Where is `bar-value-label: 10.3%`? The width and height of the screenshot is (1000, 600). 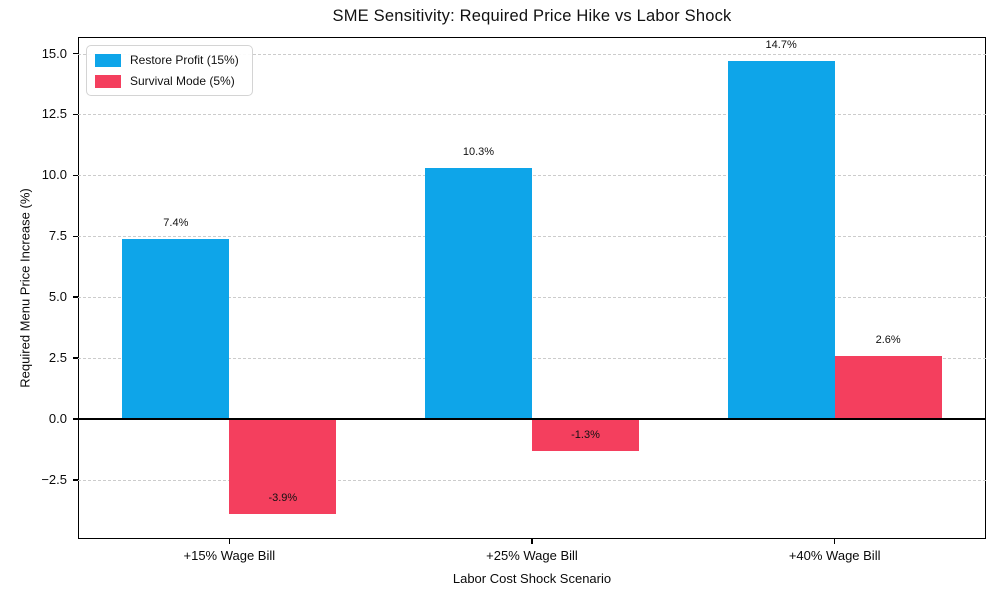 bar-value-label: 10.3% is located at coordinates (478, 152).